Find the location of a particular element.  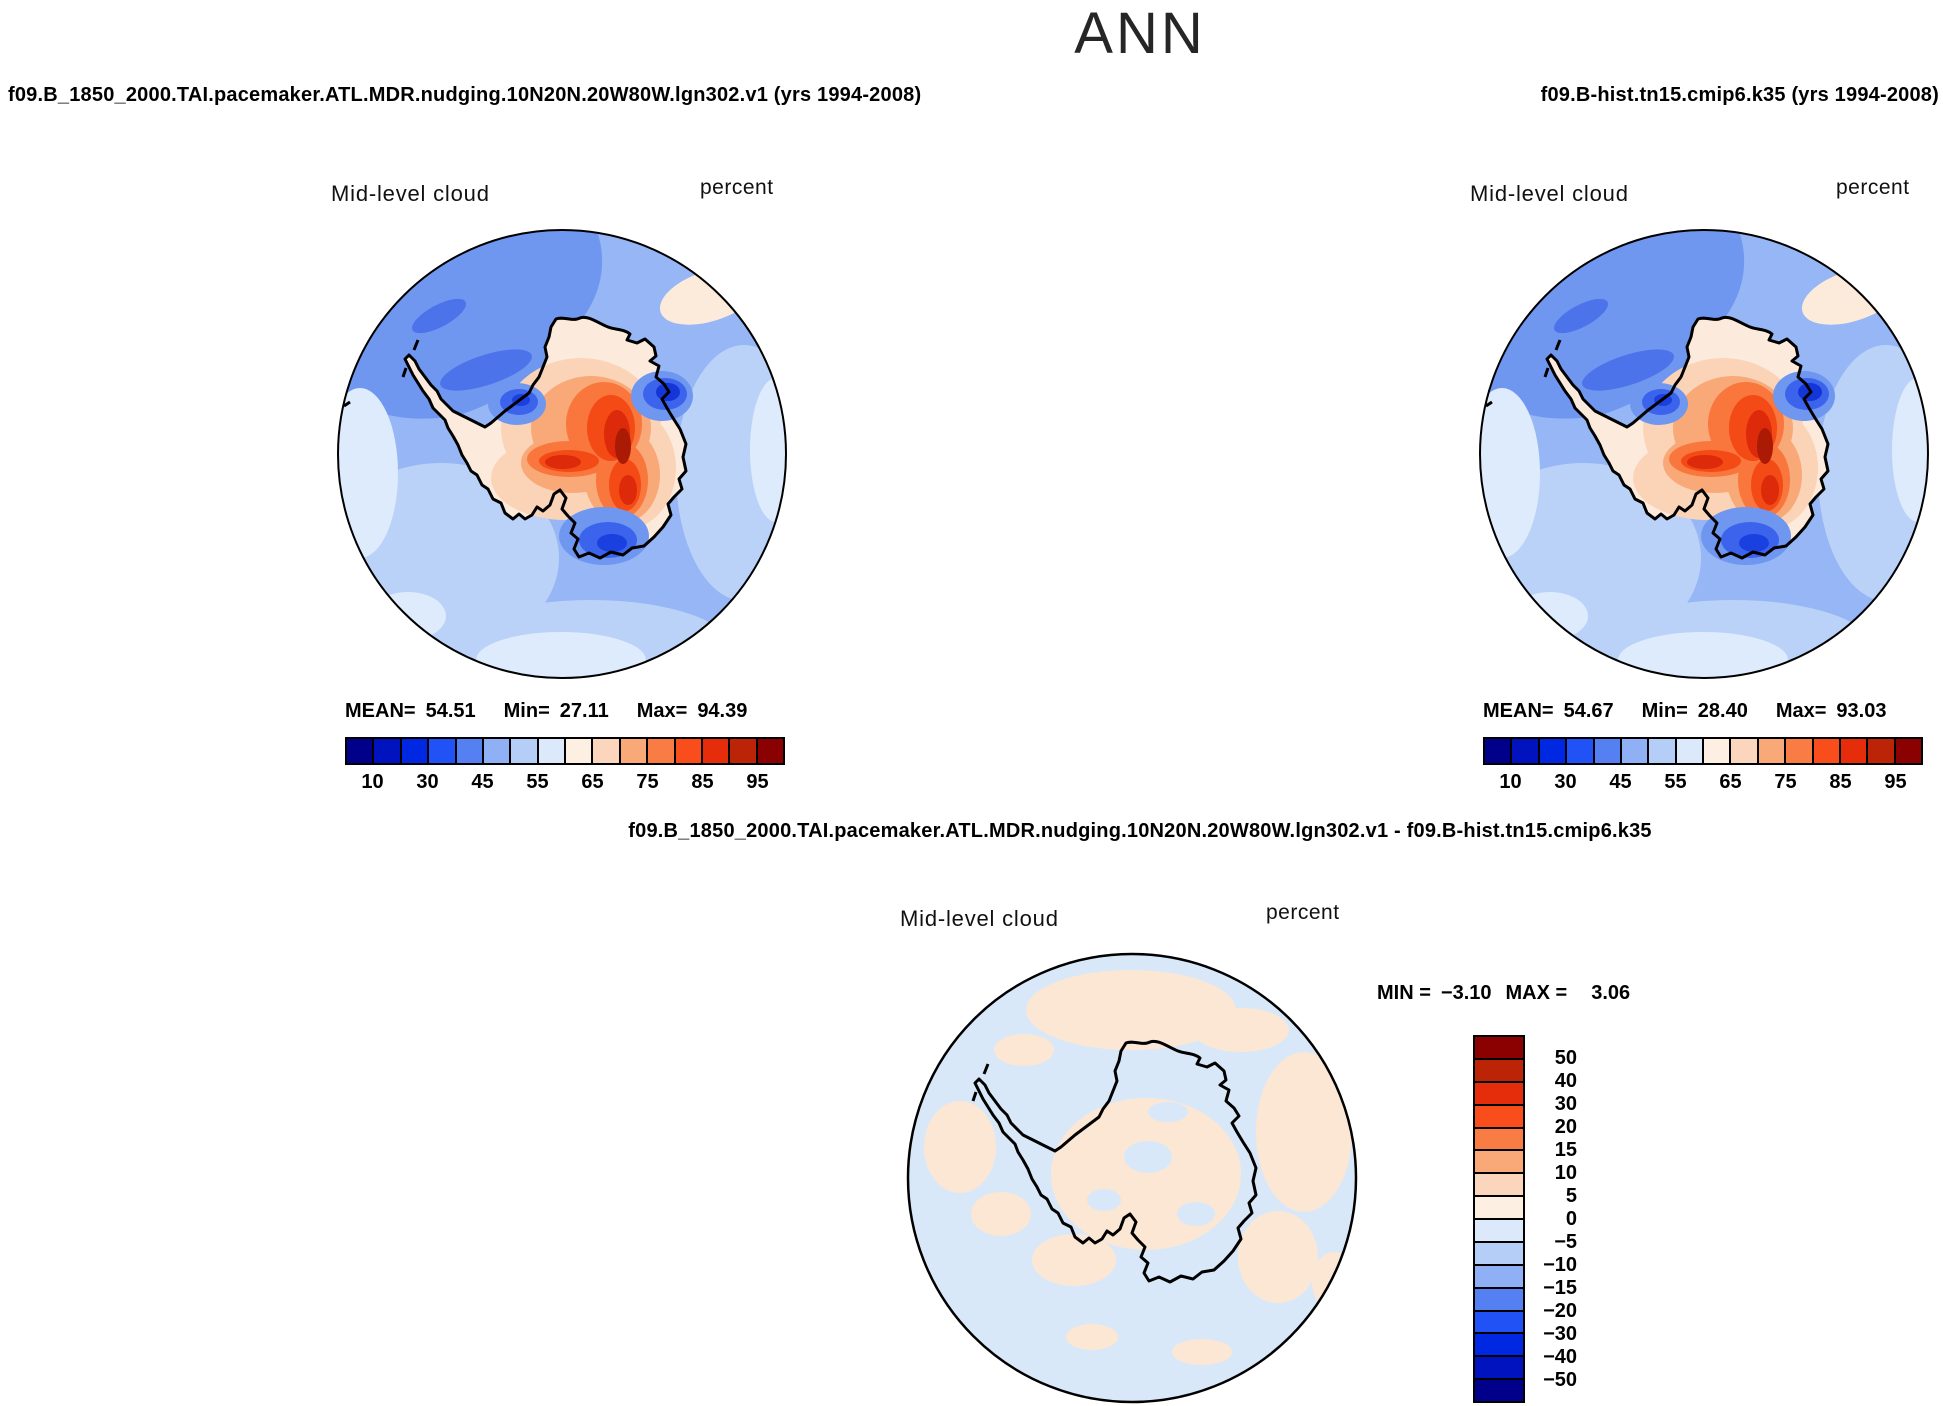

colorbar-tick-label: 5 is located at coordinates (1571, 1196).